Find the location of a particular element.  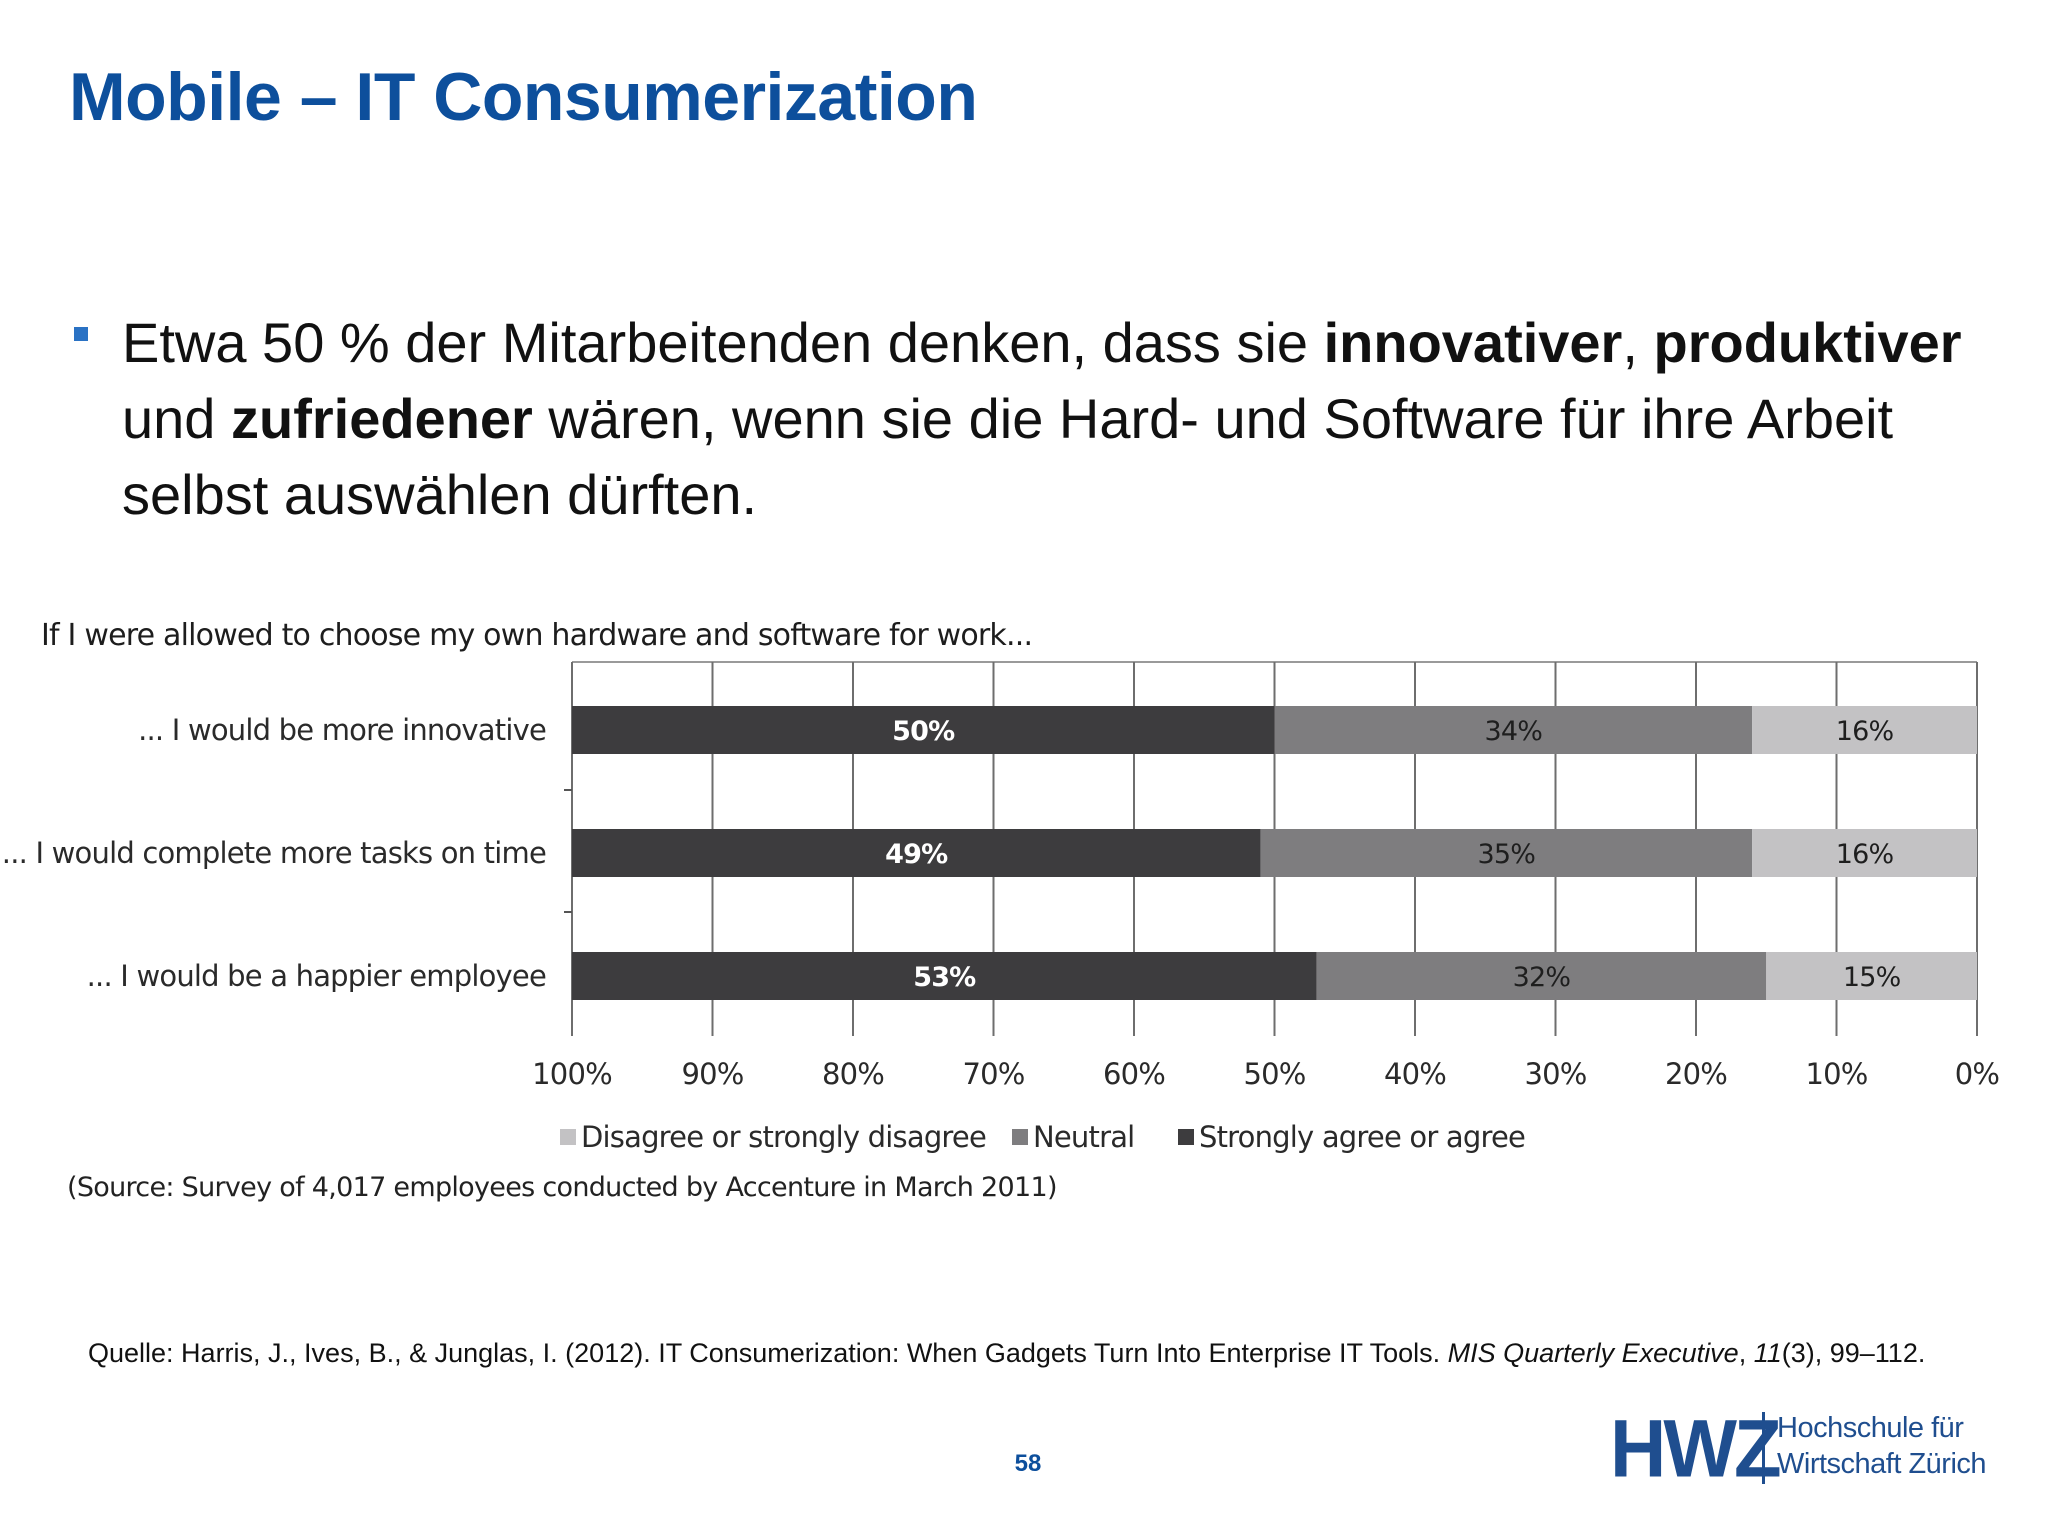

bullet-text-segment: und is located at coordinates (176, 418).